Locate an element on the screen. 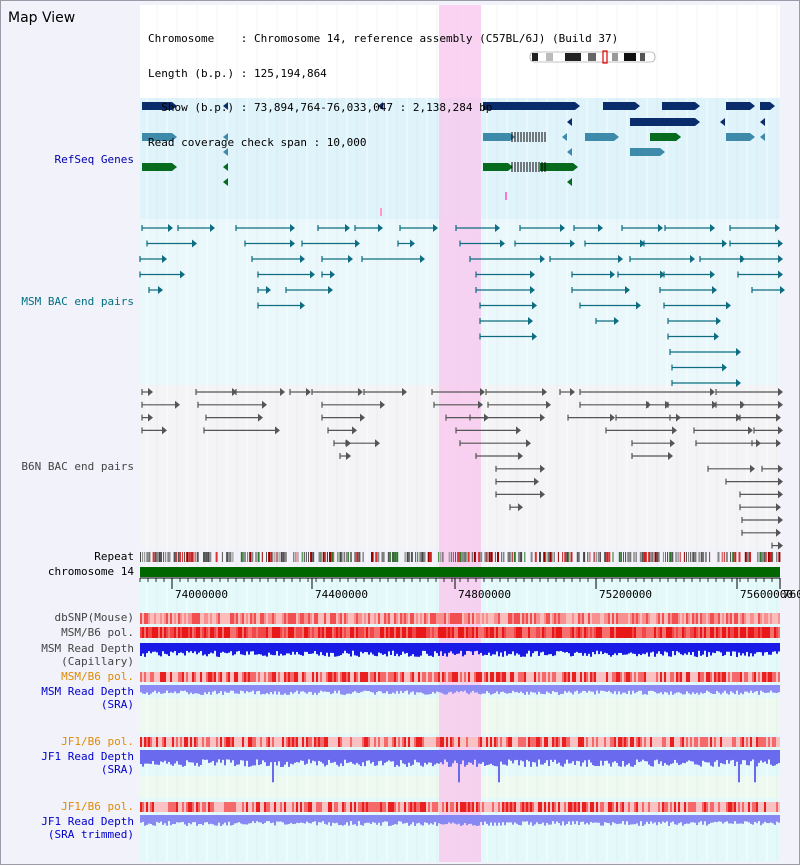 This screenshot has width=800, height=865. jf1-depth-trimmed-label: JF1 Read Depth is located at coordinates (87, 821).